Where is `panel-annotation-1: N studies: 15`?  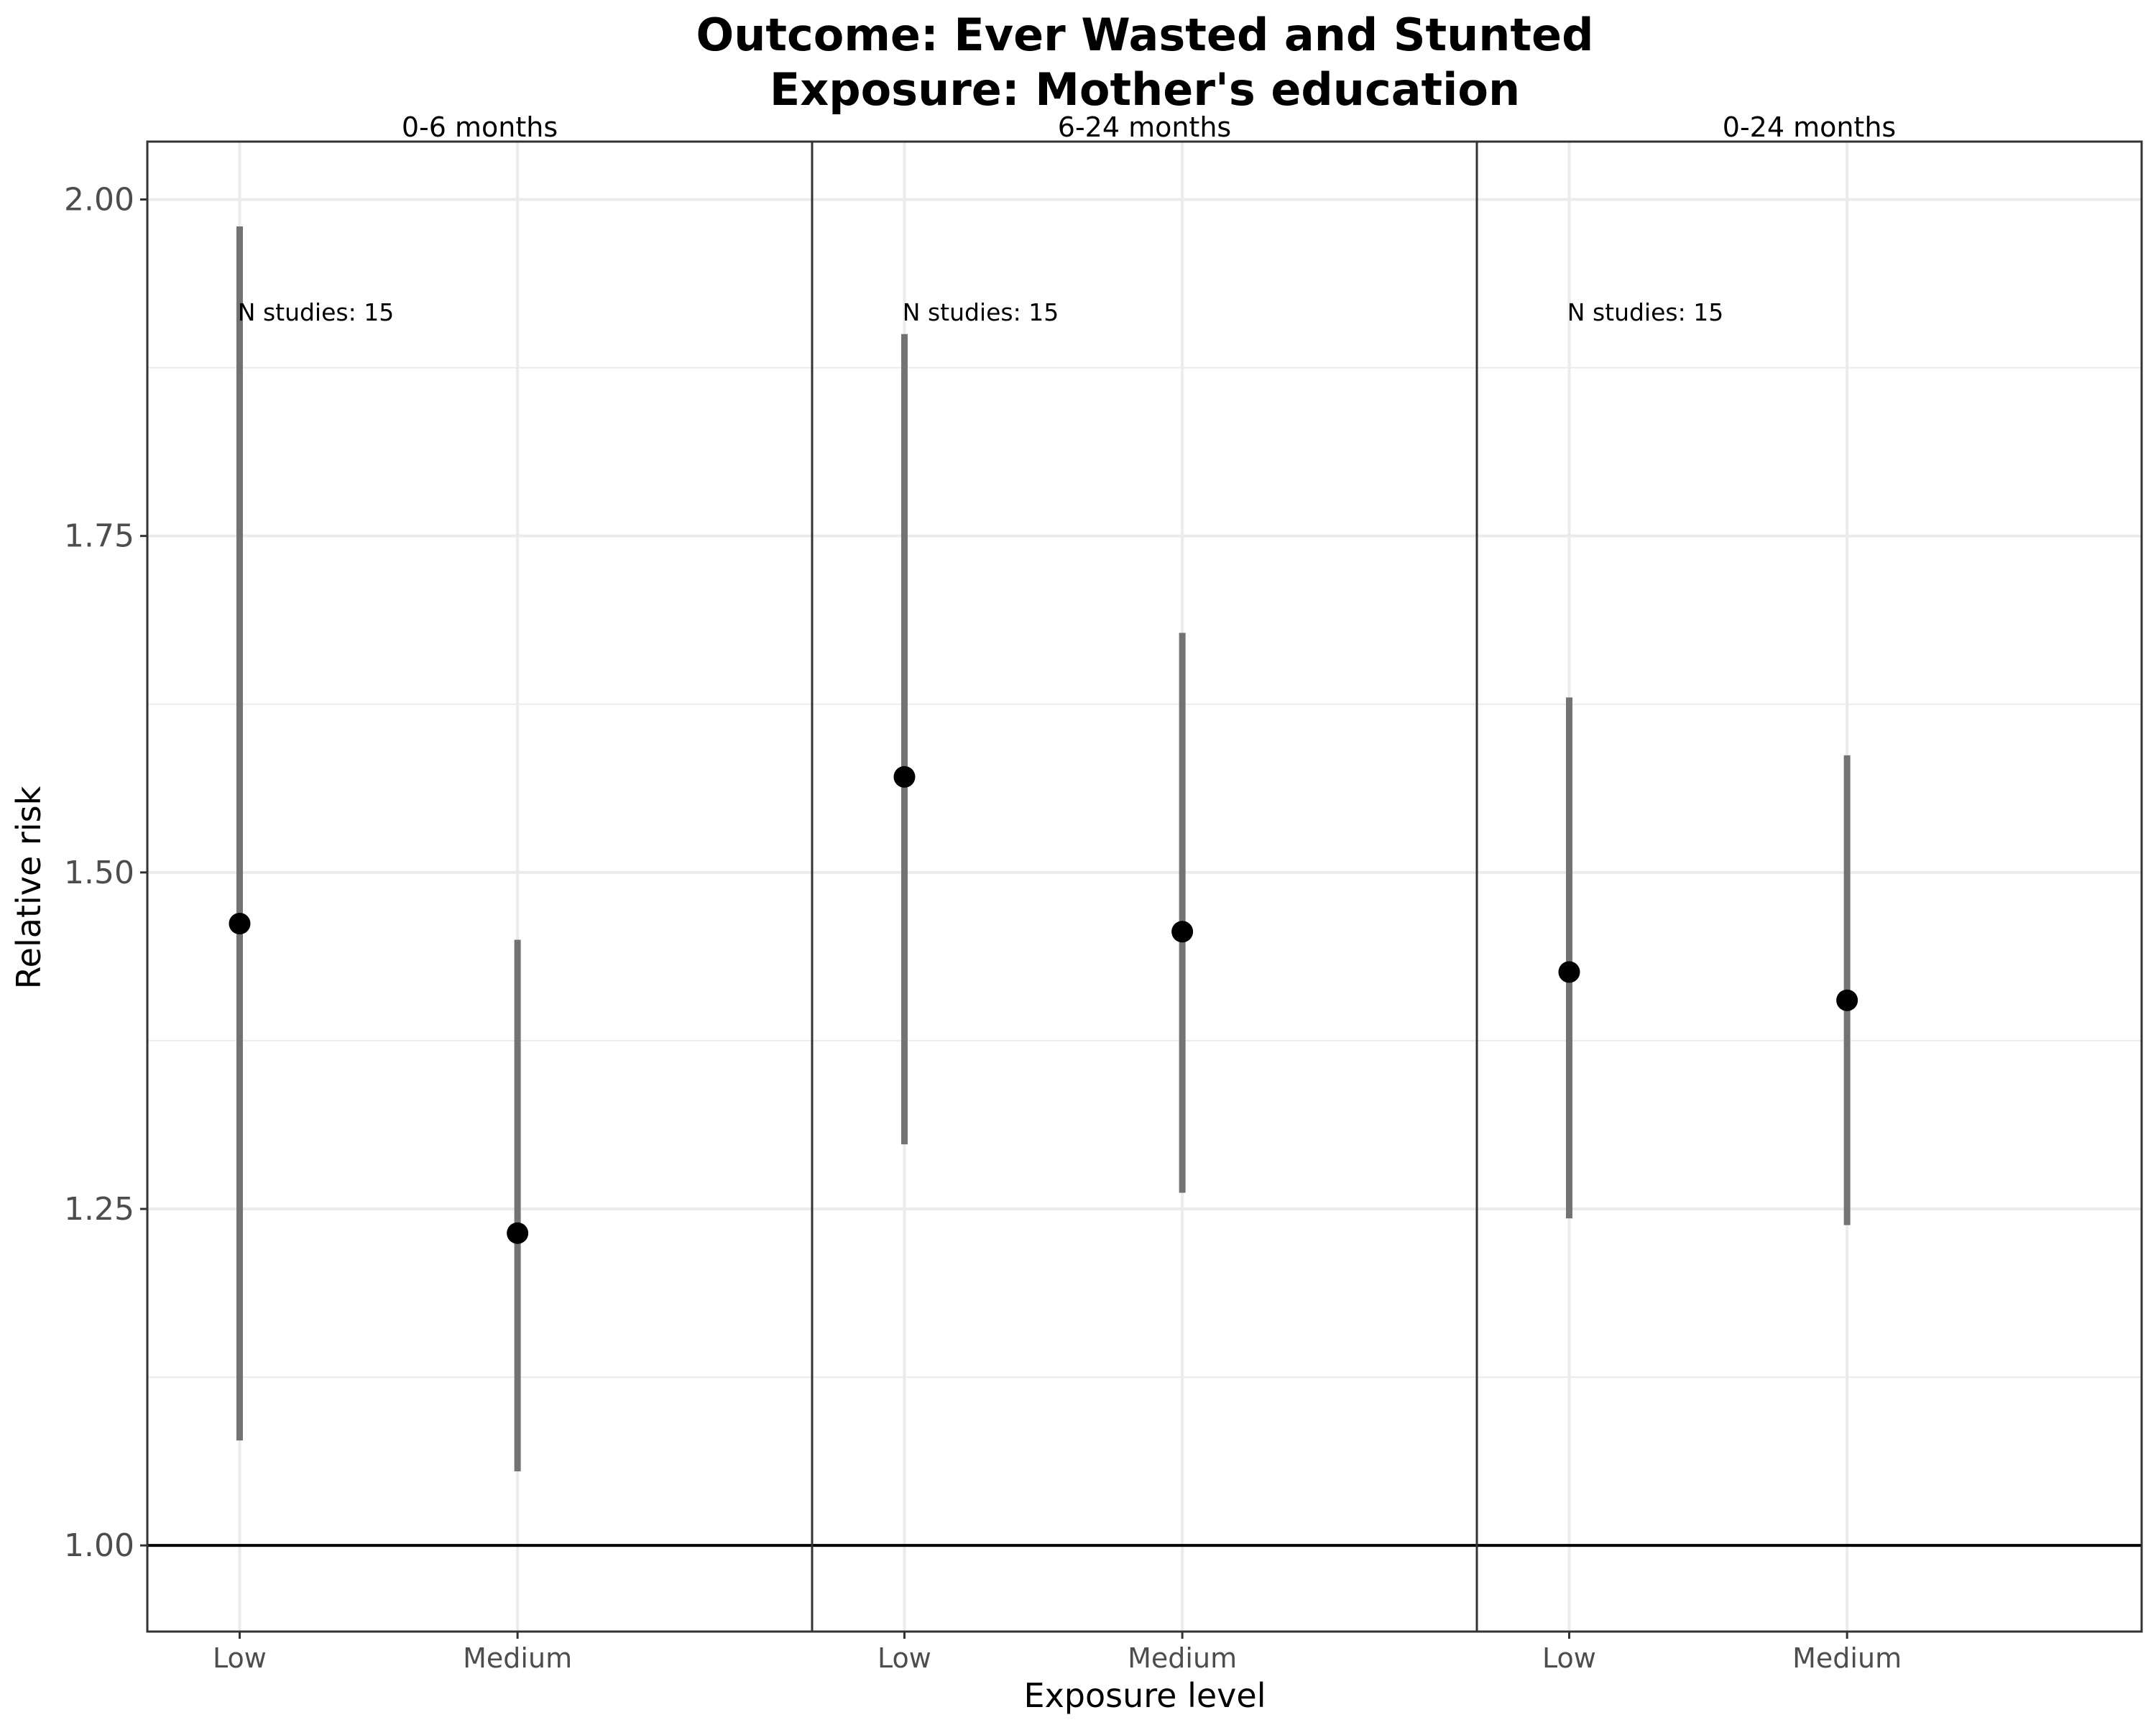
panel-annotation-1: N studies: 15 is located at coordinates (316, 312).